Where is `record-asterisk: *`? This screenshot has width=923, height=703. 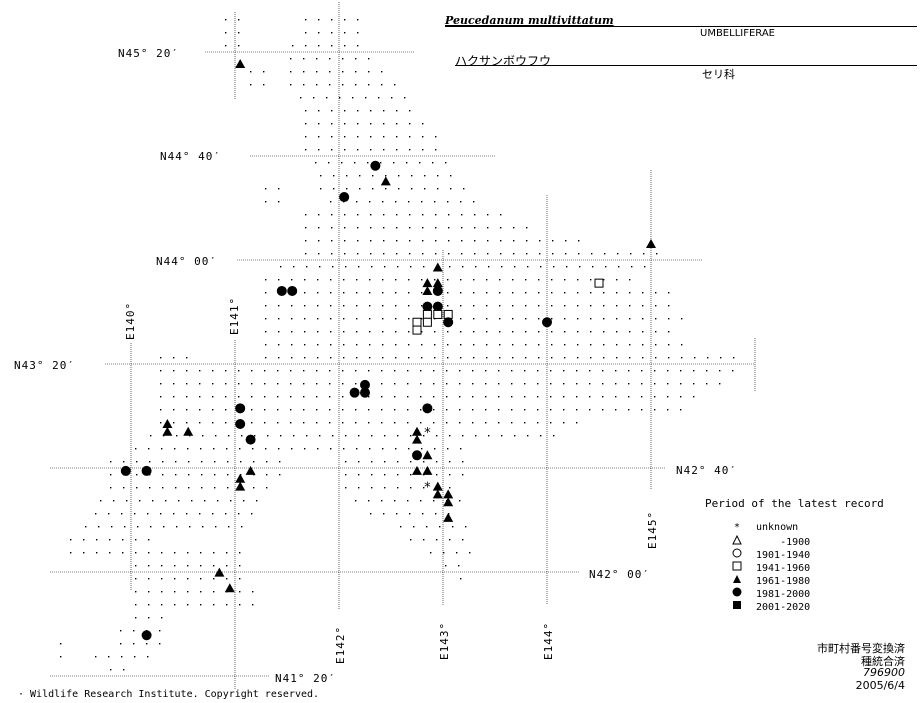
record-asterisk: * is located at coordinates (427, 488).